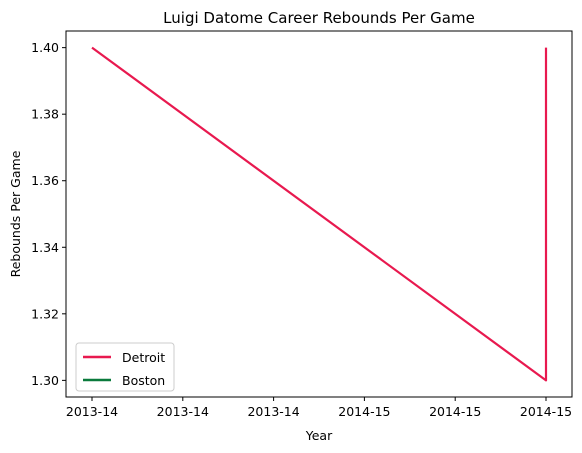 This screenshot has height=453, width=582. What do you see at coordinates (143, 380) in the screenshot?
I see `legend-label-boston: Boston` at bounding box center [143, 380].